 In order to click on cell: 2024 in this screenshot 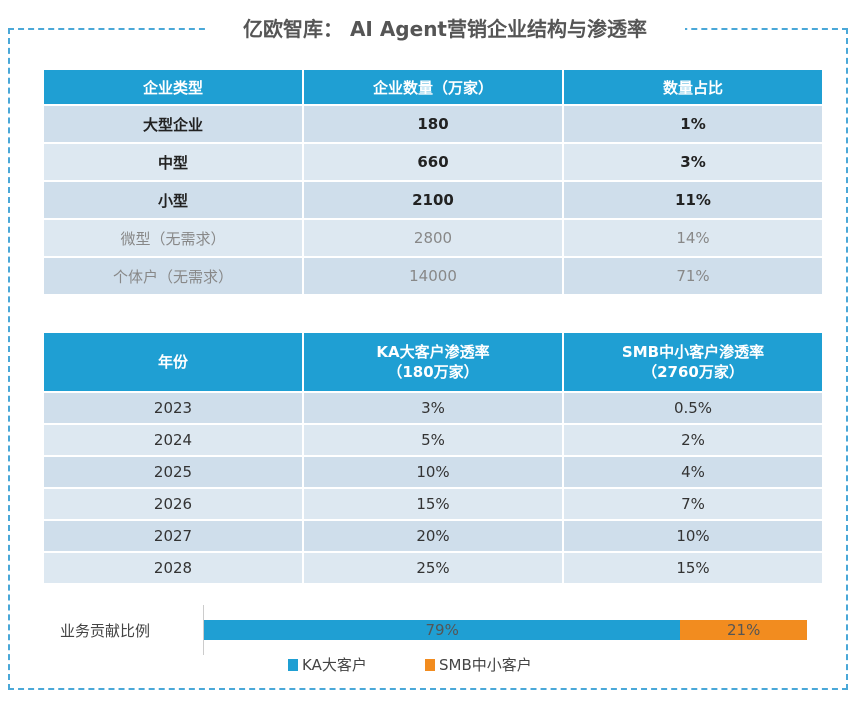, I will do `click(173, 440)`.